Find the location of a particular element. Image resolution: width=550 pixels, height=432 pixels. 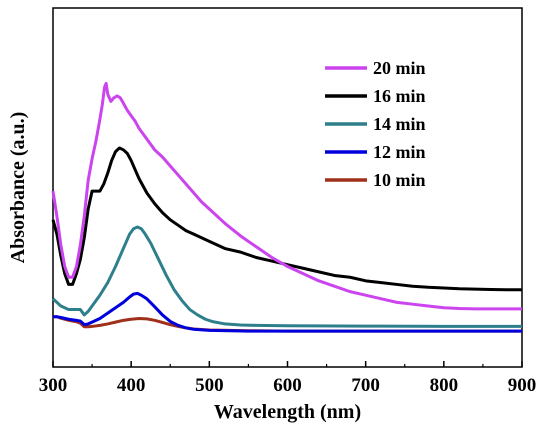

series-line-10-min is located at coordinates (287, 324).